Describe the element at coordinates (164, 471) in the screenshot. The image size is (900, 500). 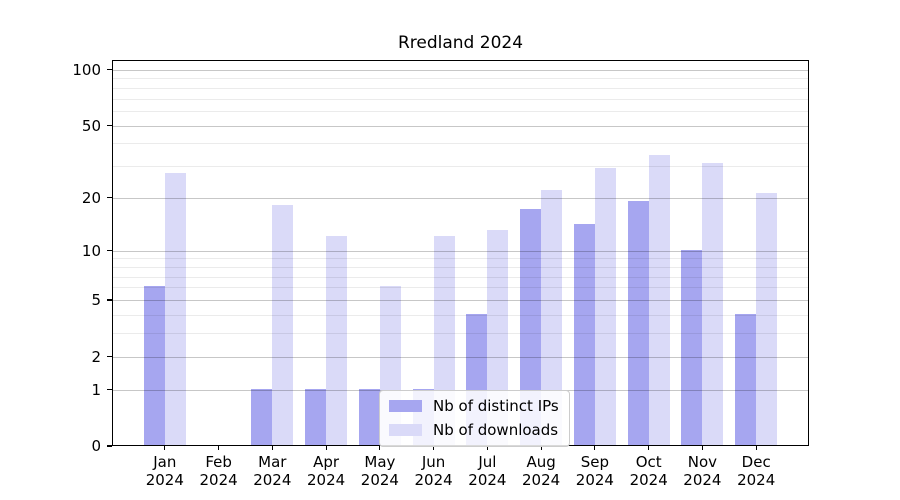
I see `x-tick-label: Jan 2024` at that location.